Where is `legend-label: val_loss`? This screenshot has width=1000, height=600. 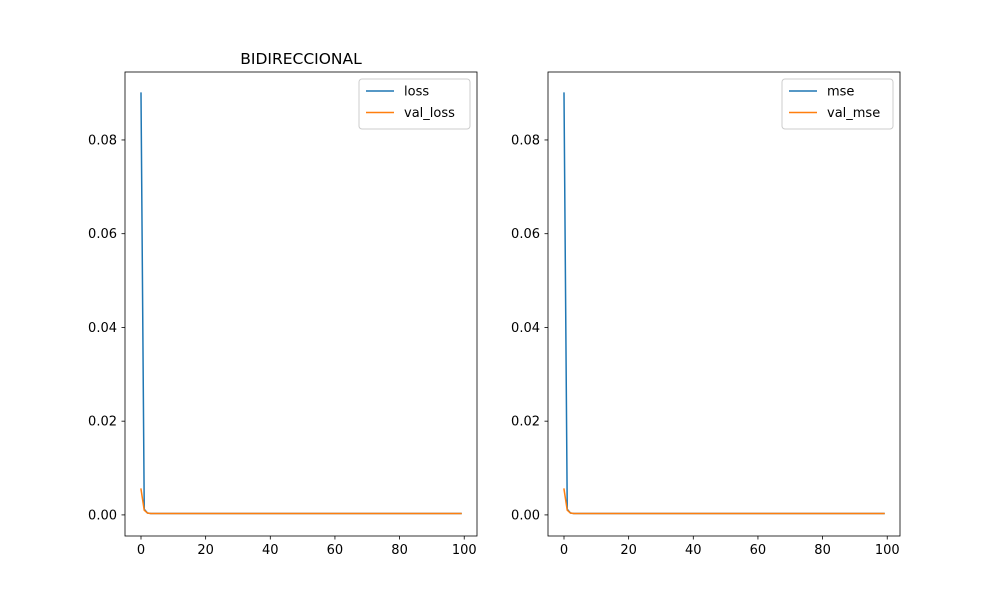 legend-label: val_loss is located at coordinates (429, 113).